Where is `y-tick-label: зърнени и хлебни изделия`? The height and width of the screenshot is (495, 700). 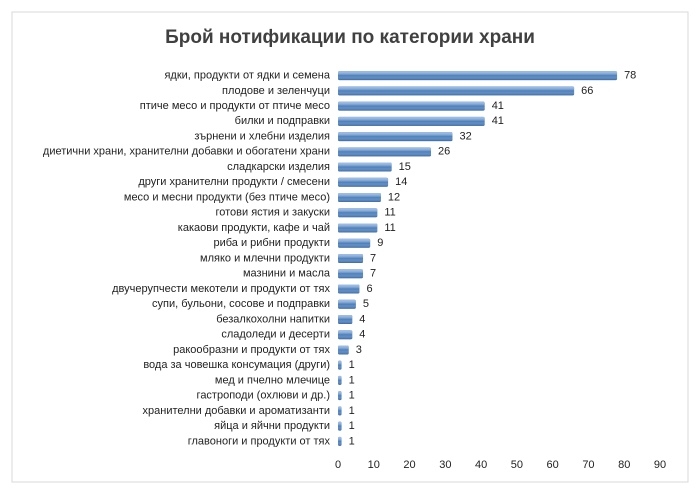 y-tick-label: зърнени и хлебни изделия is located at coordinates (262, 136).